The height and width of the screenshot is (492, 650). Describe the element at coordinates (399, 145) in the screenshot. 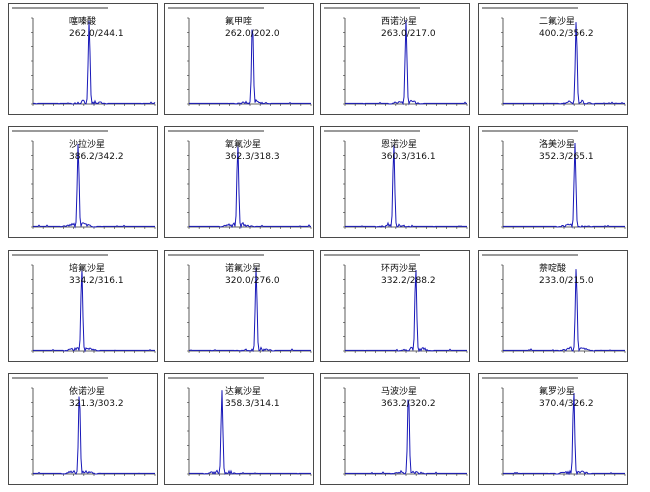

I see `compound-name: 恩诺沙星` at that location.